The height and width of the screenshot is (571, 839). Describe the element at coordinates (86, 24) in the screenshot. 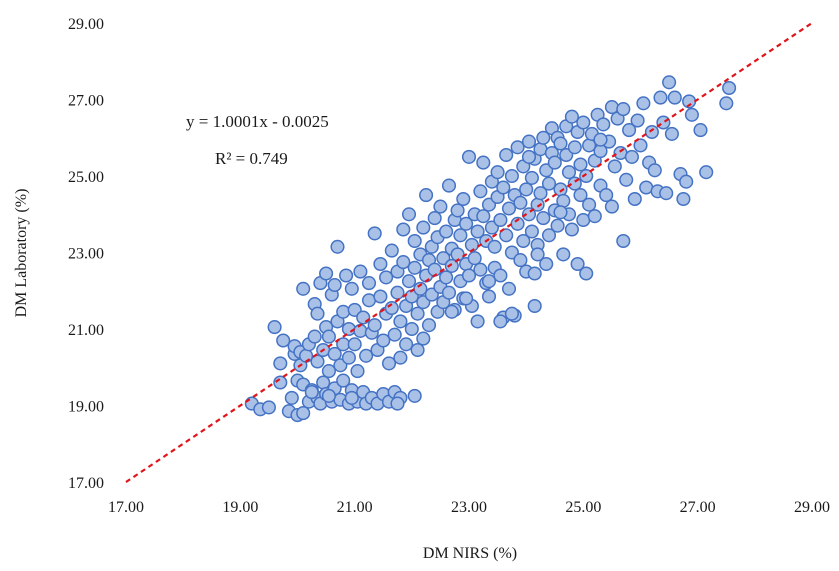

I see `y-tick-label: 29.00` at that location.